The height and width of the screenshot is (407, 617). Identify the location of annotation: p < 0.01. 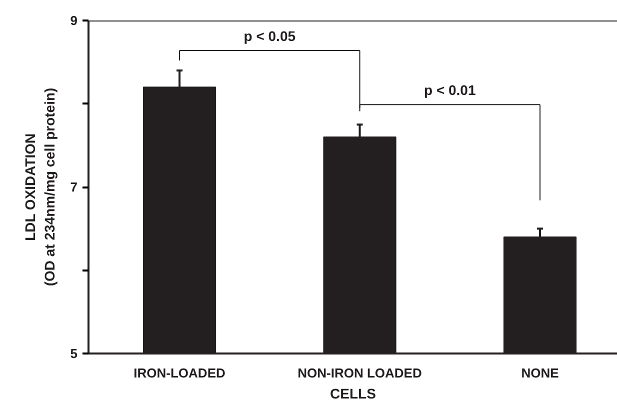
(450, 90).